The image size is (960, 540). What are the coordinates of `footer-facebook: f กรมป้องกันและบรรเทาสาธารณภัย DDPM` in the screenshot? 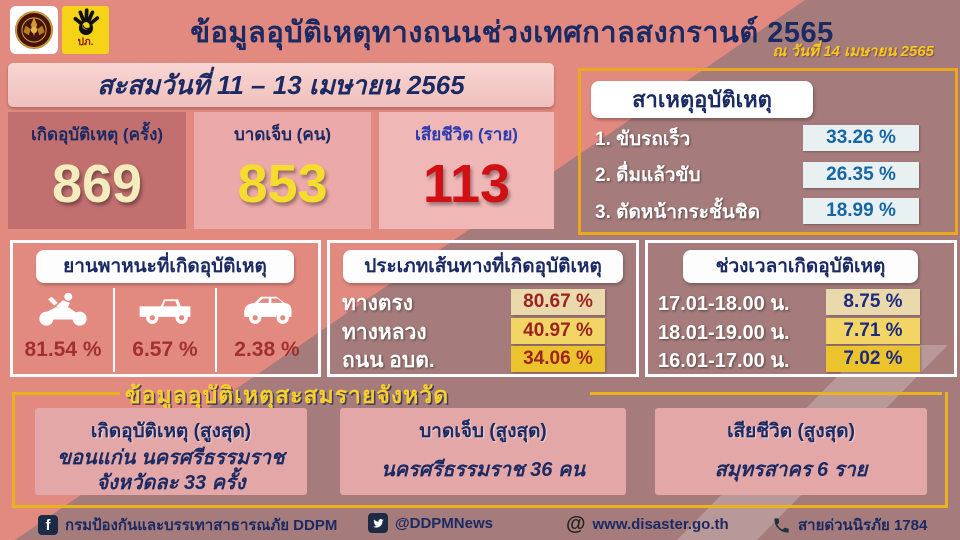 It's located at (187, 525).